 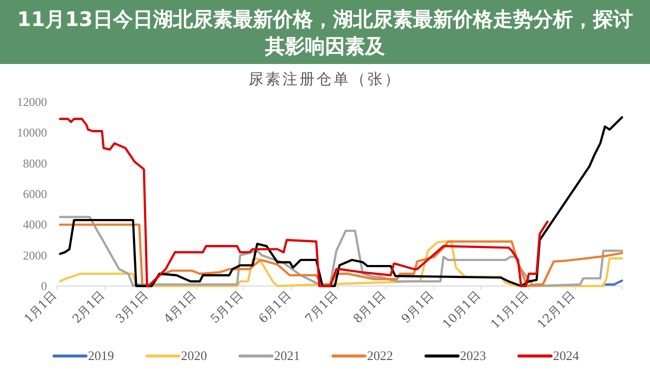 I want to click on chart-title: 尿素注册仓单（张）, so click(x=325, y=79).